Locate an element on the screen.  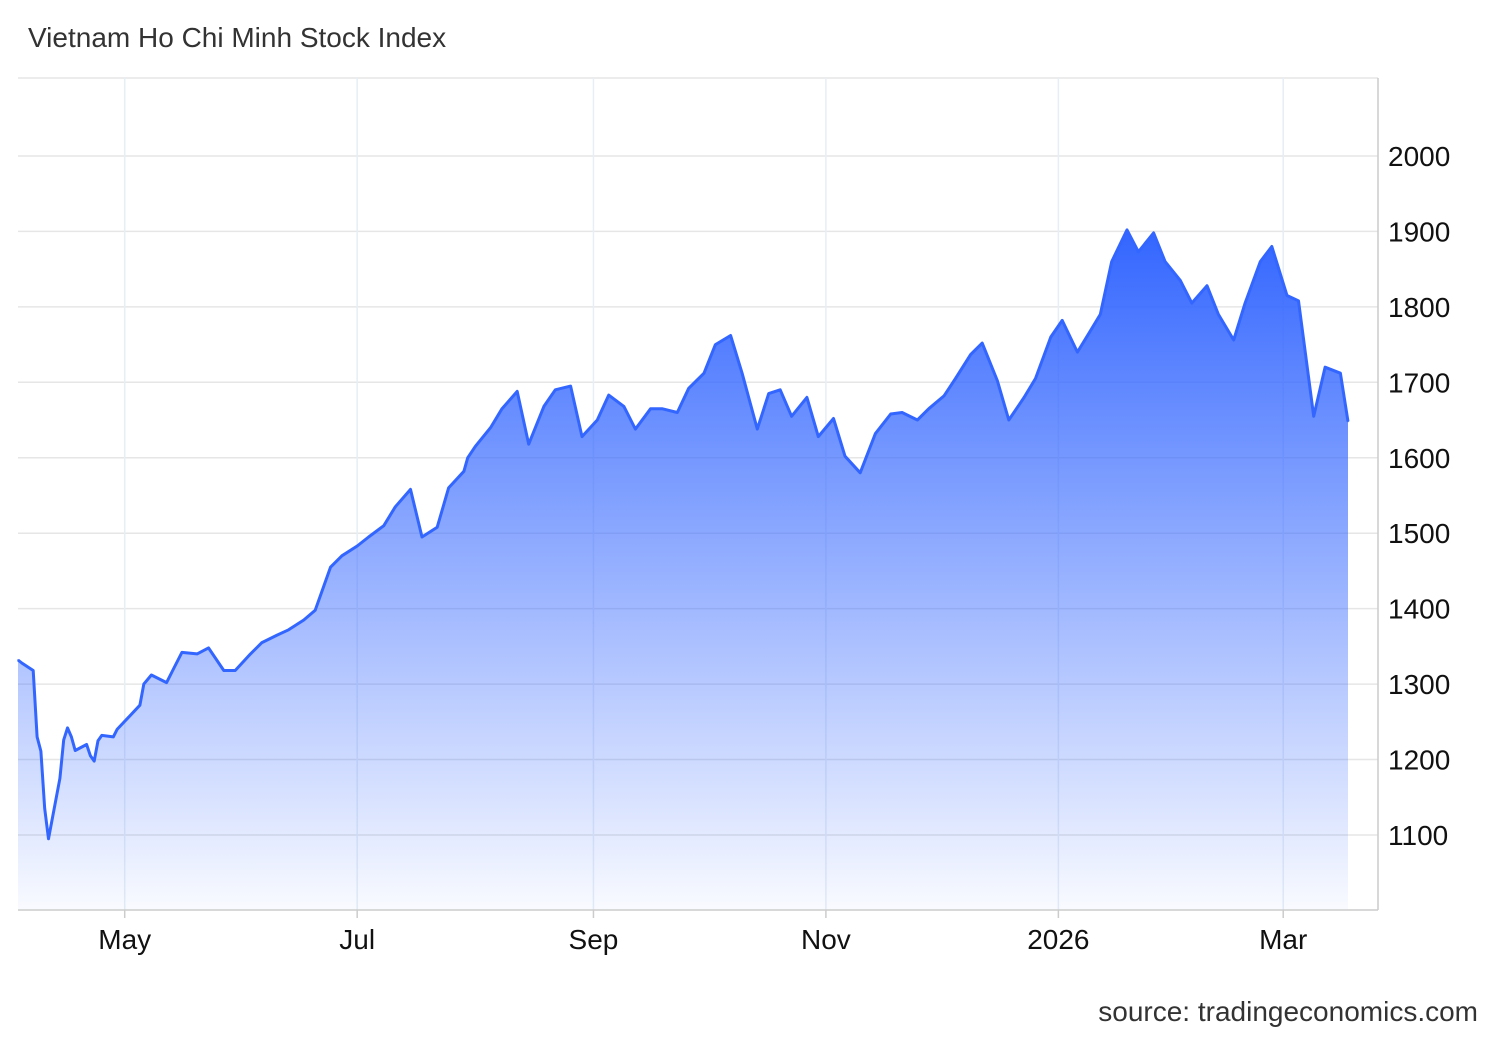
y-tick-label: 2000 is located at coordinates (1419, 156).